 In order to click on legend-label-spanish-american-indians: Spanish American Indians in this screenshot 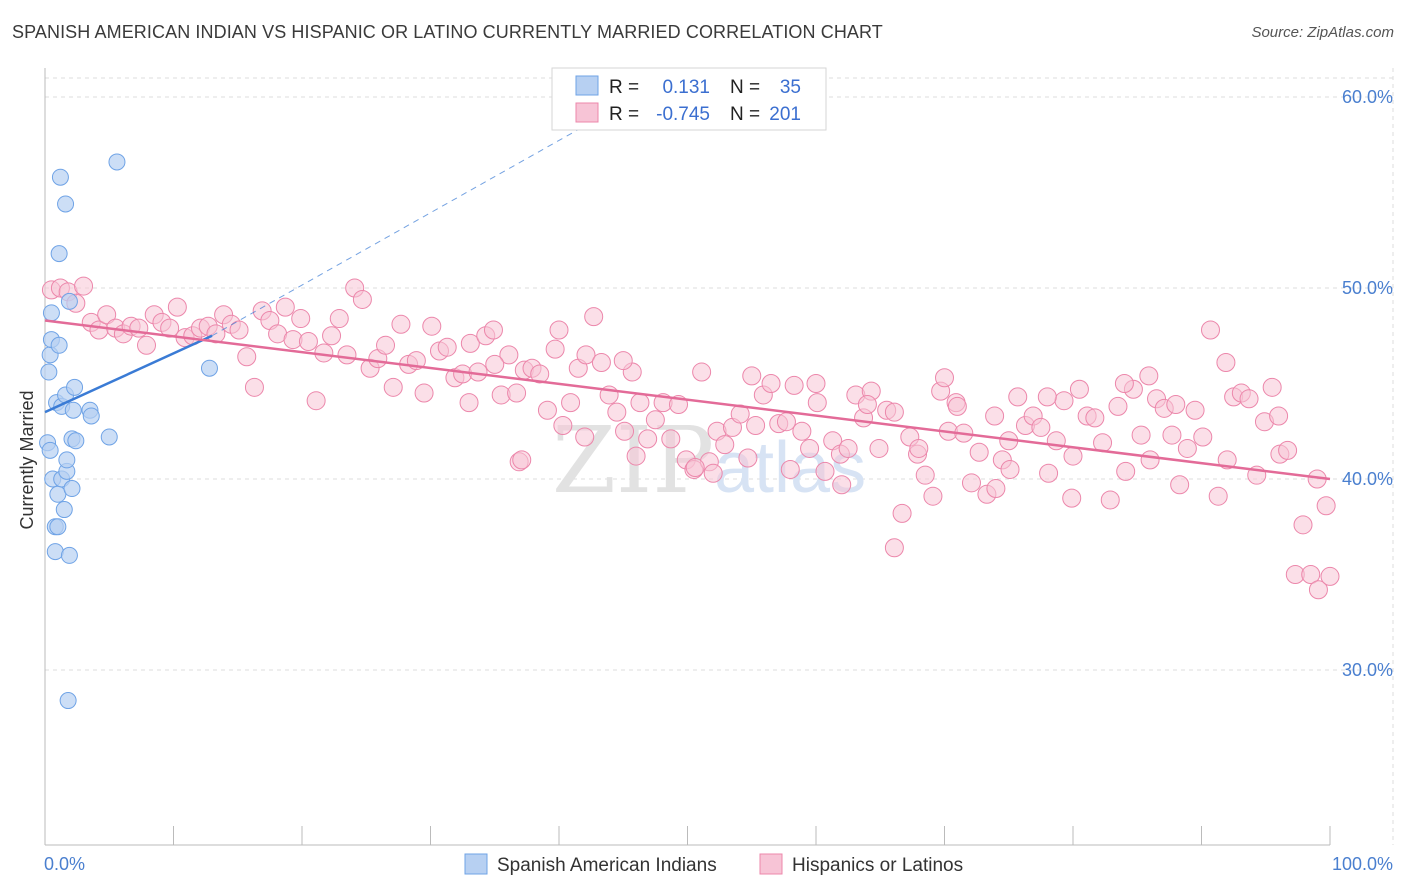, I will do `click(607, 865)`.